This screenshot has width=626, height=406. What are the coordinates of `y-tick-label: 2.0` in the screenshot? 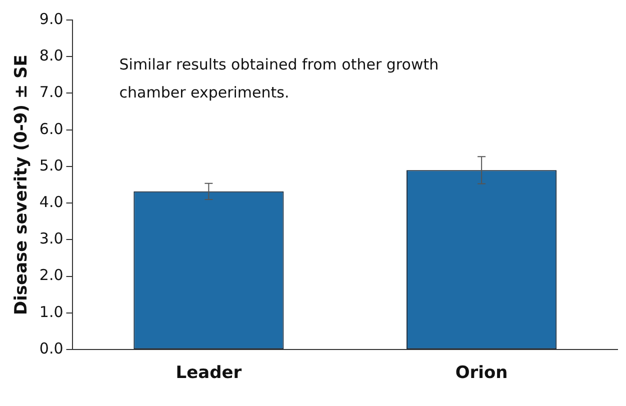 It's located at (51, 275).